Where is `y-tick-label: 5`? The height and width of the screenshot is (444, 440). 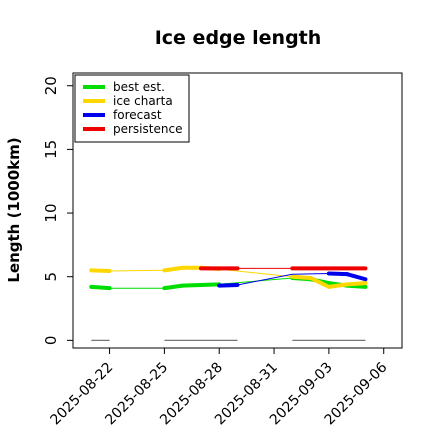
y-tick-label: 5 is located at coordinates (51, 277).